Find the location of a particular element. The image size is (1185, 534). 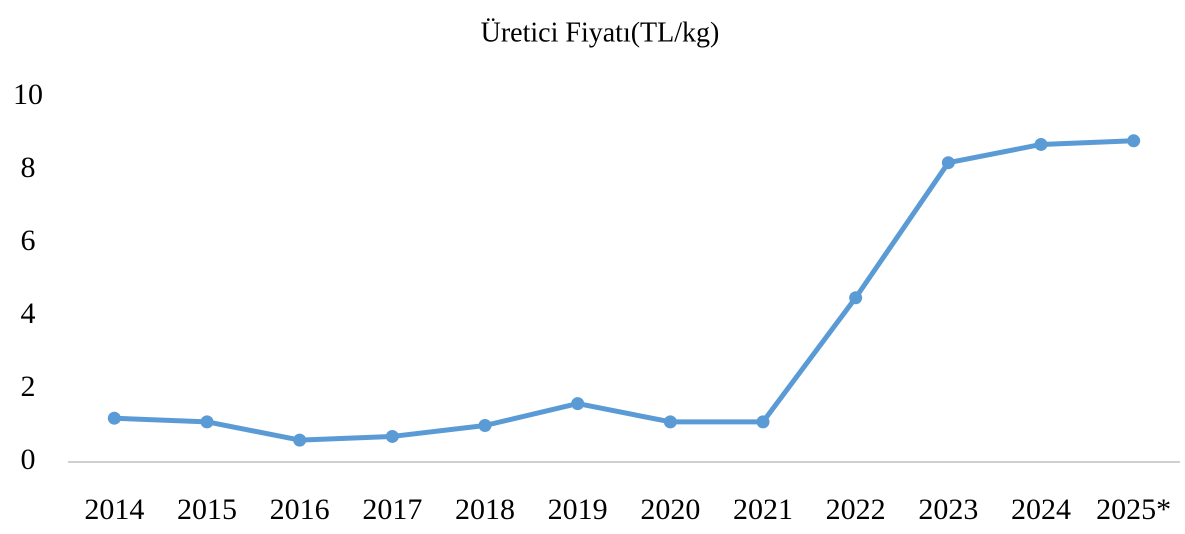

x-tick-label: 2016 is located at coordinates (300, 509).